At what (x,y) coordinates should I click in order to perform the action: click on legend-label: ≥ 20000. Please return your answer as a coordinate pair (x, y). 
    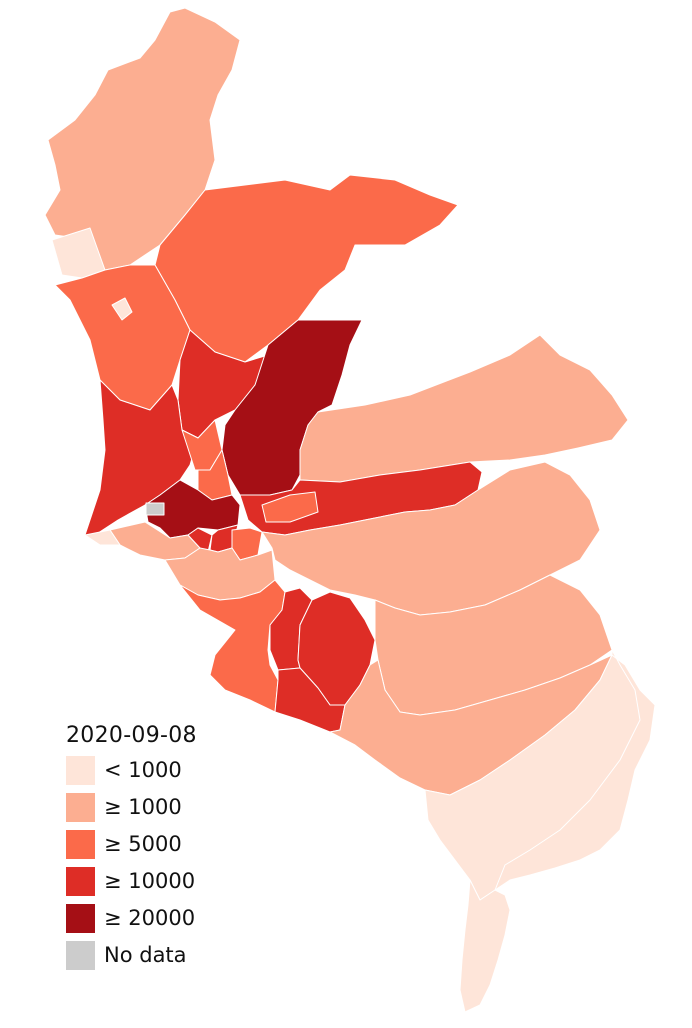
    Looking at the image, I should click on (150, 918).